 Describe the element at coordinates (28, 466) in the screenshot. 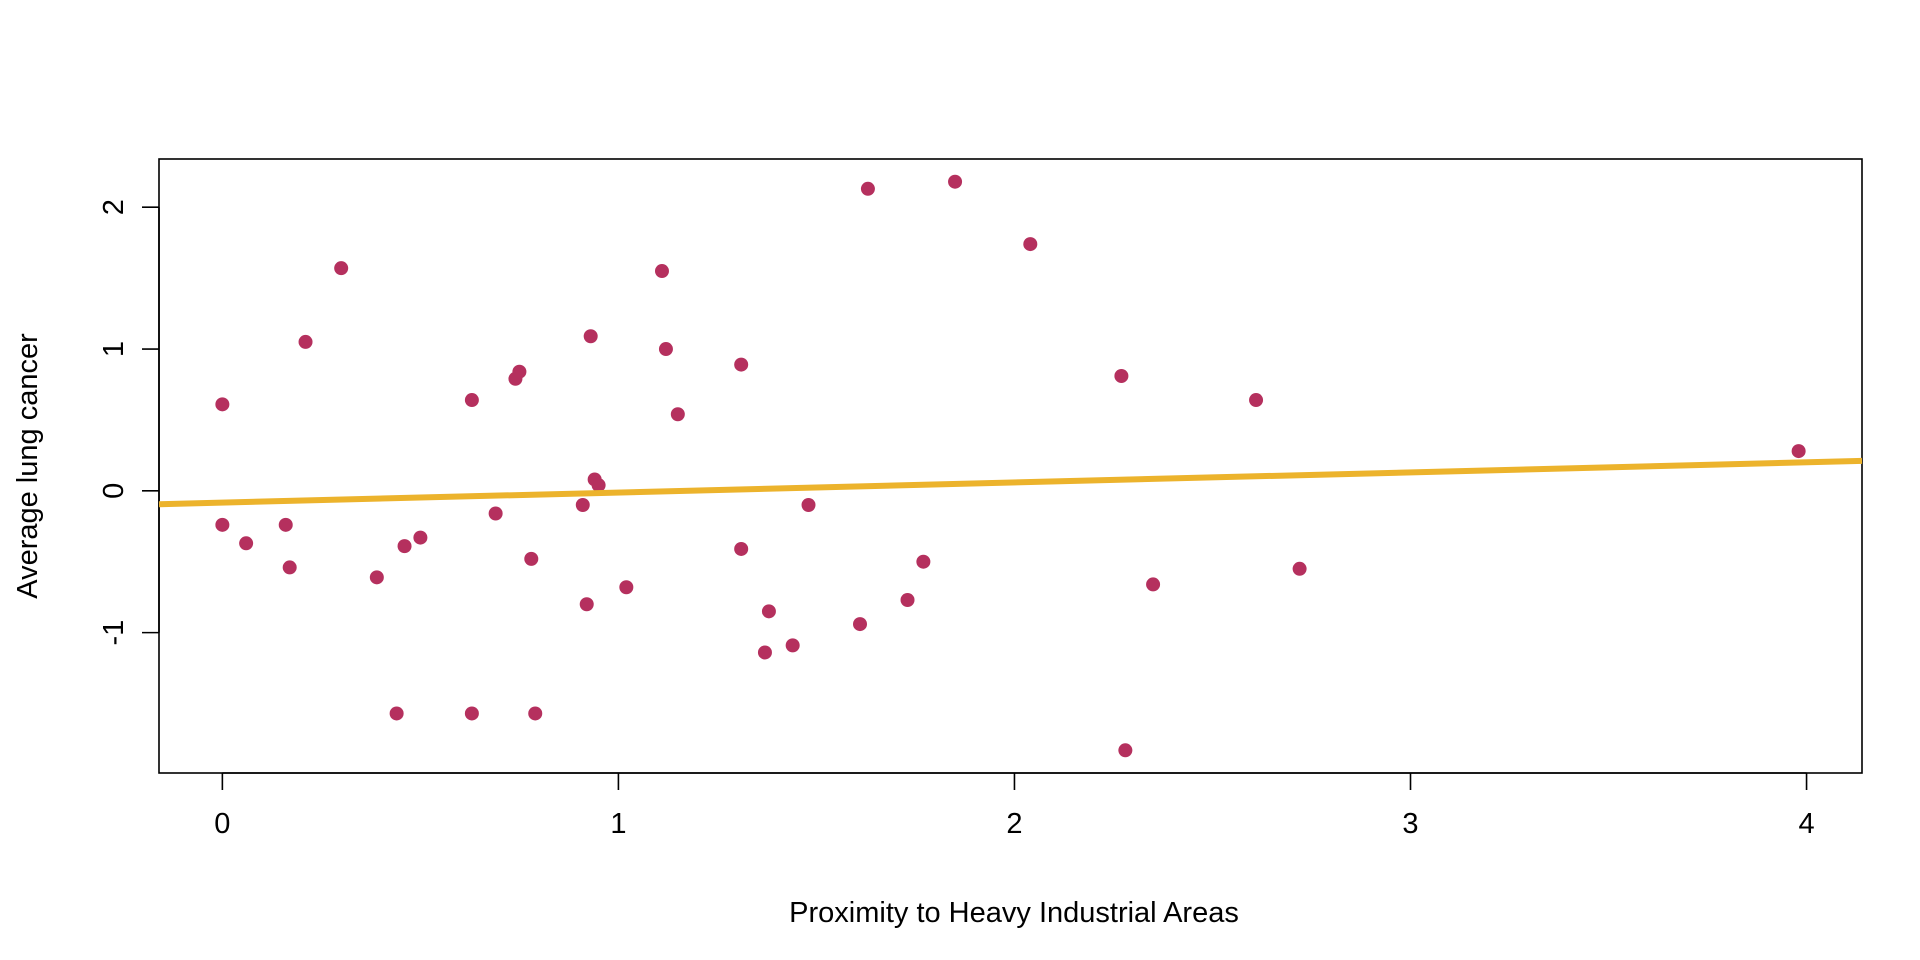

I see `y-axis-label: Average lung cancer` at that location.